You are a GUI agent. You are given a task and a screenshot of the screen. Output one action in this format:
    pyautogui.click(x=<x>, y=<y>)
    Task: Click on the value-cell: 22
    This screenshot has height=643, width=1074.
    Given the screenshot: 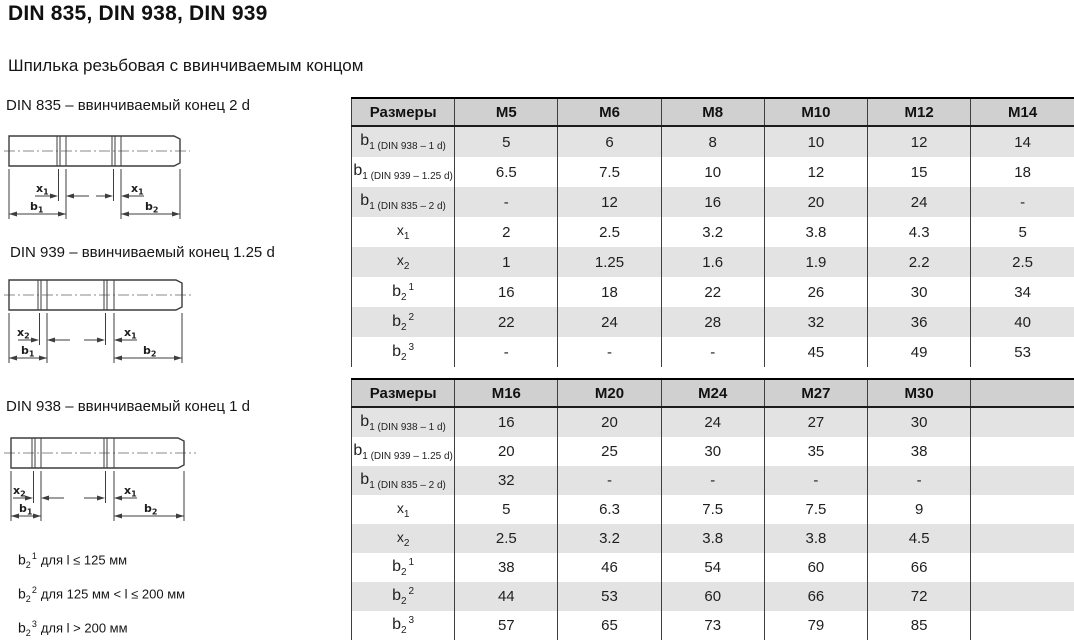 What is the action you would take?
    pyautogui.click(x=712, y=292)
    